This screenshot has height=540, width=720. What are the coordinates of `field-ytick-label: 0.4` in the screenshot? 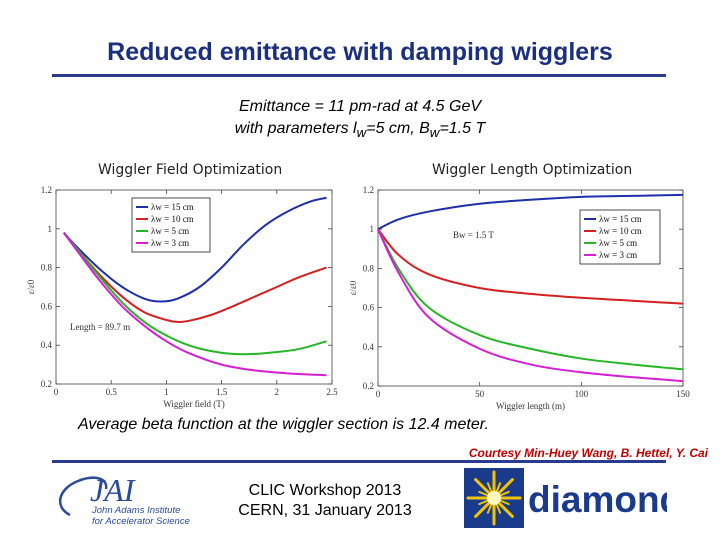 It's located at (47, 345).